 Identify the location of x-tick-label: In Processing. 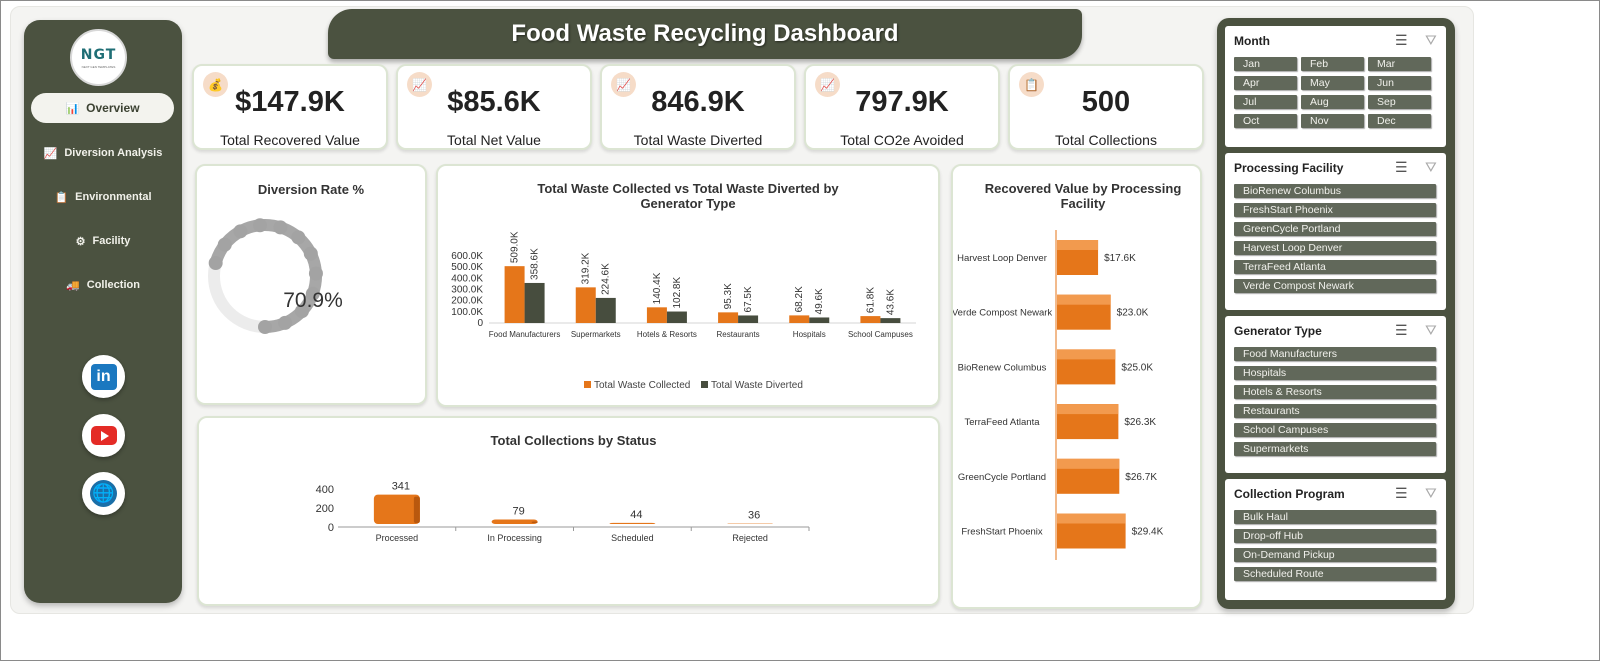
(514, 538).